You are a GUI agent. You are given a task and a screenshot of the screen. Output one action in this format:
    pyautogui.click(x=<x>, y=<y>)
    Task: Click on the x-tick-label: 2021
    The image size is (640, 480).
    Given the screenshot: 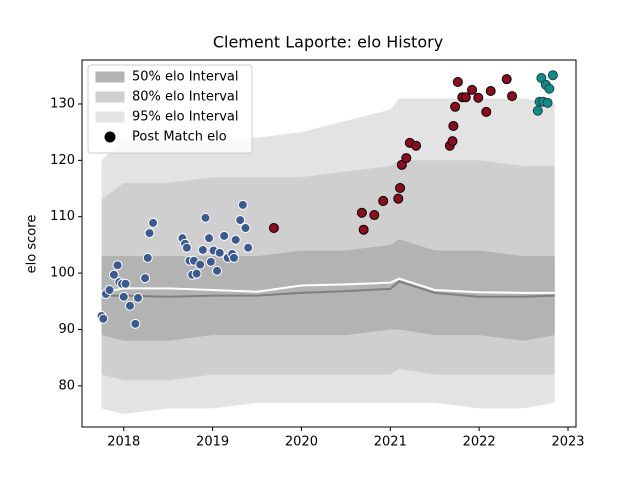 What is the action you would take?
    pyautogui.click(x=390, y=442)
    